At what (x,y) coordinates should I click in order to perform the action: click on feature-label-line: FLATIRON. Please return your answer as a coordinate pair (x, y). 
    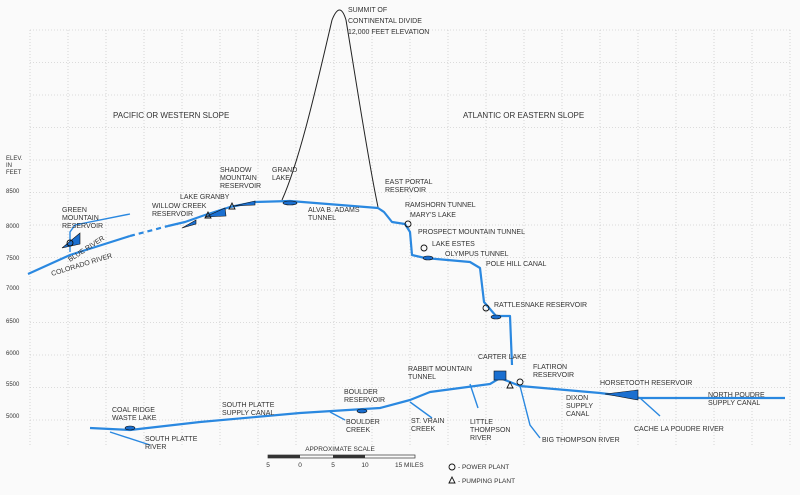
    Looking at the image, I should click on (550, 367).